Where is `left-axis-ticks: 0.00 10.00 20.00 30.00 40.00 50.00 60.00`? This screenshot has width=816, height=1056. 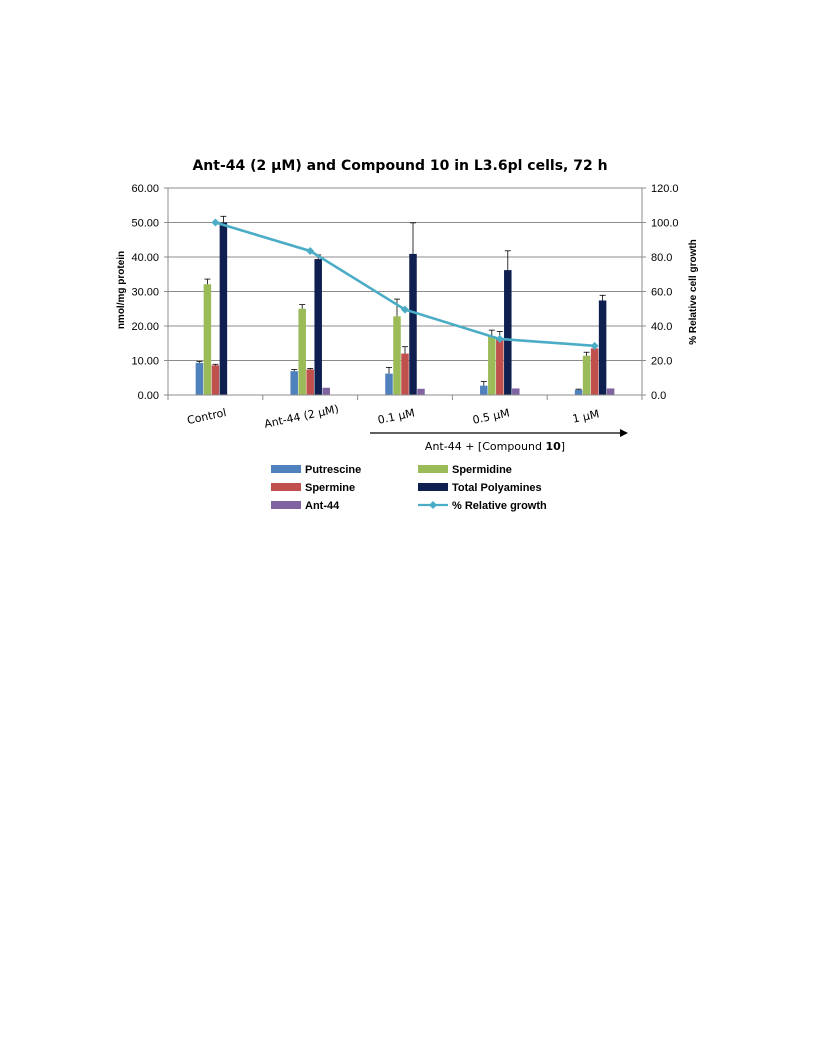
left-axis-ticks: 0.00 10.00 20.00 30.00 40.00 50.00 60.00 is located at coordinates (145, 292).